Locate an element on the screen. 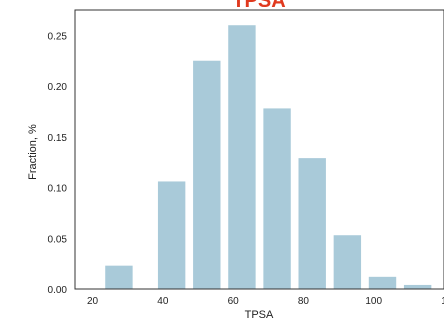 This screenshot has width=444, height=324. x-tick-label-5: 1 is located at coordinates (442, 301).